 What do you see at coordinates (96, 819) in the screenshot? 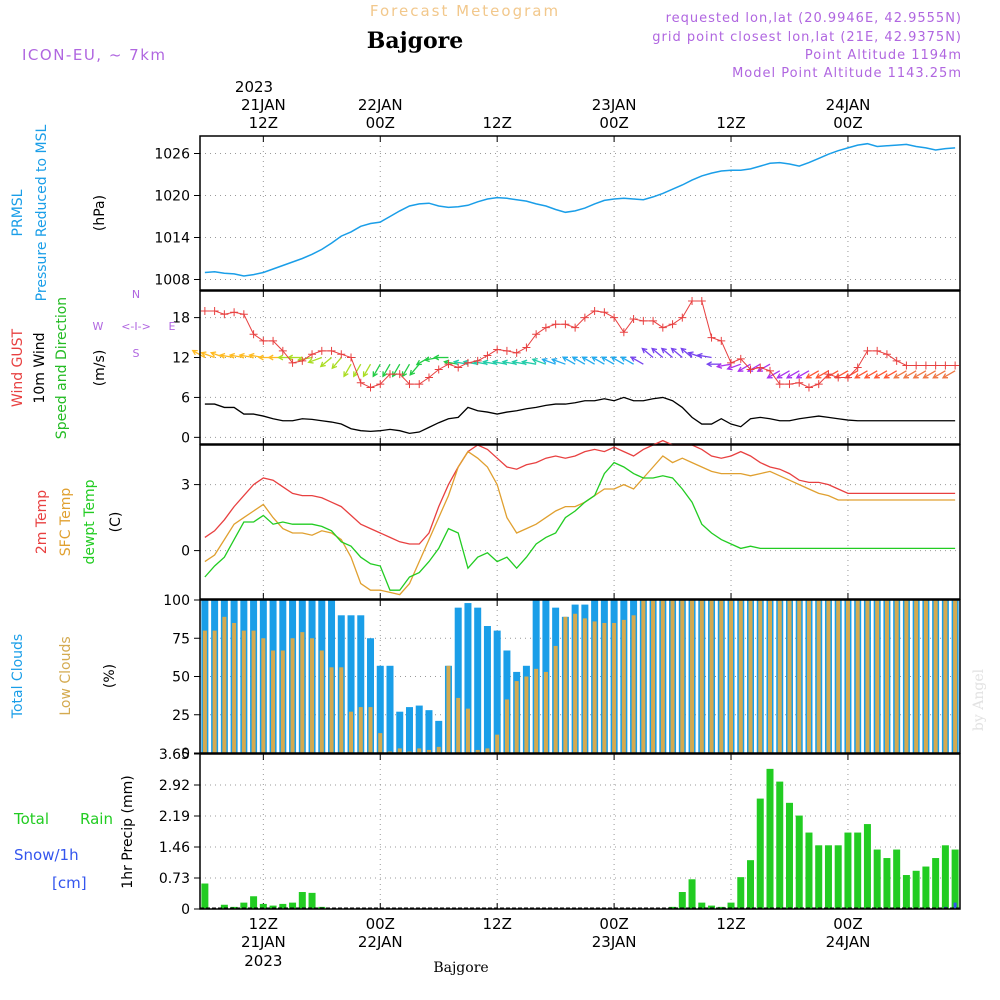
I see `rain-label: Rain` at bounding box center [96, 819].